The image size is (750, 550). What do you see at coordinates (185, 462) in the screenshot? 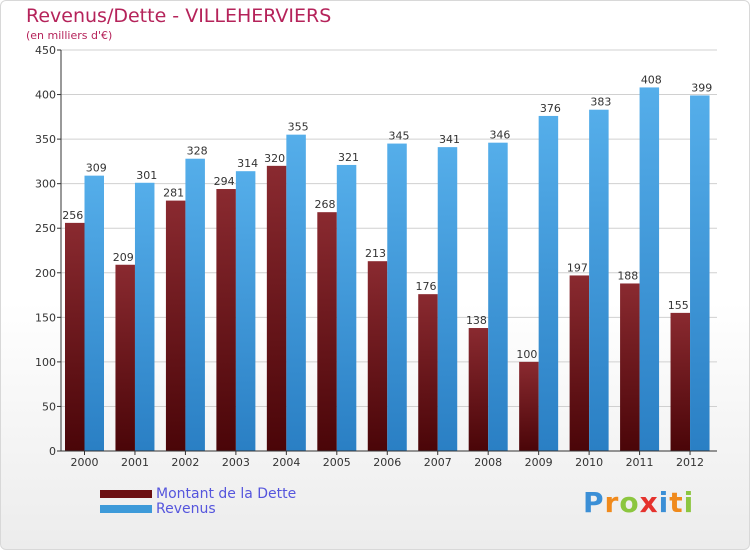
I see `x-tick-label: 2002` at bounding box center [185, 462].